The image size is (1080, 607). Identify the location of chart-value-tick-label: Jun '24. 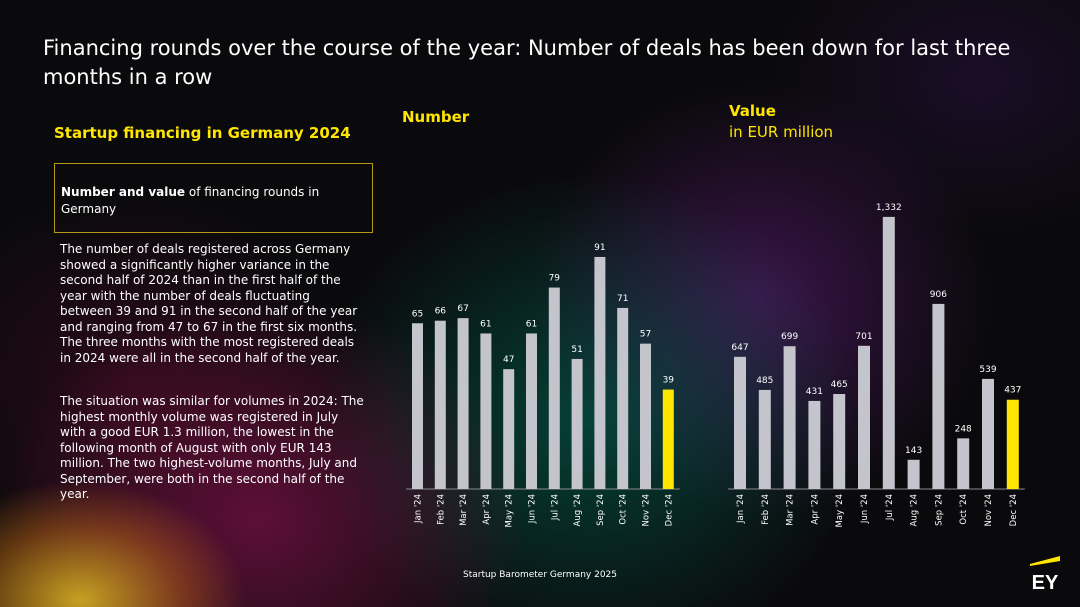
(865, 509).